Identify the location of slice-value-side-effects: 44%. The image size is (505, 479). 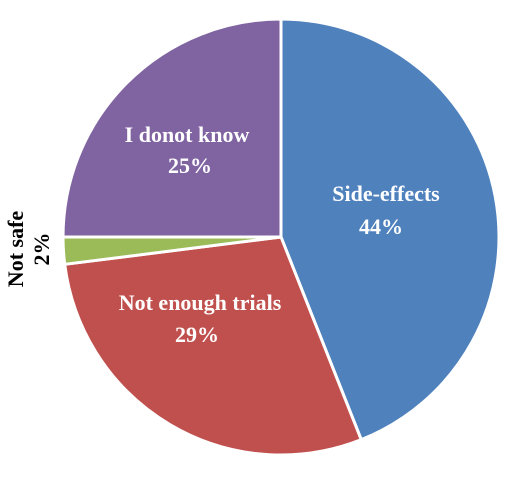
(381, 226).